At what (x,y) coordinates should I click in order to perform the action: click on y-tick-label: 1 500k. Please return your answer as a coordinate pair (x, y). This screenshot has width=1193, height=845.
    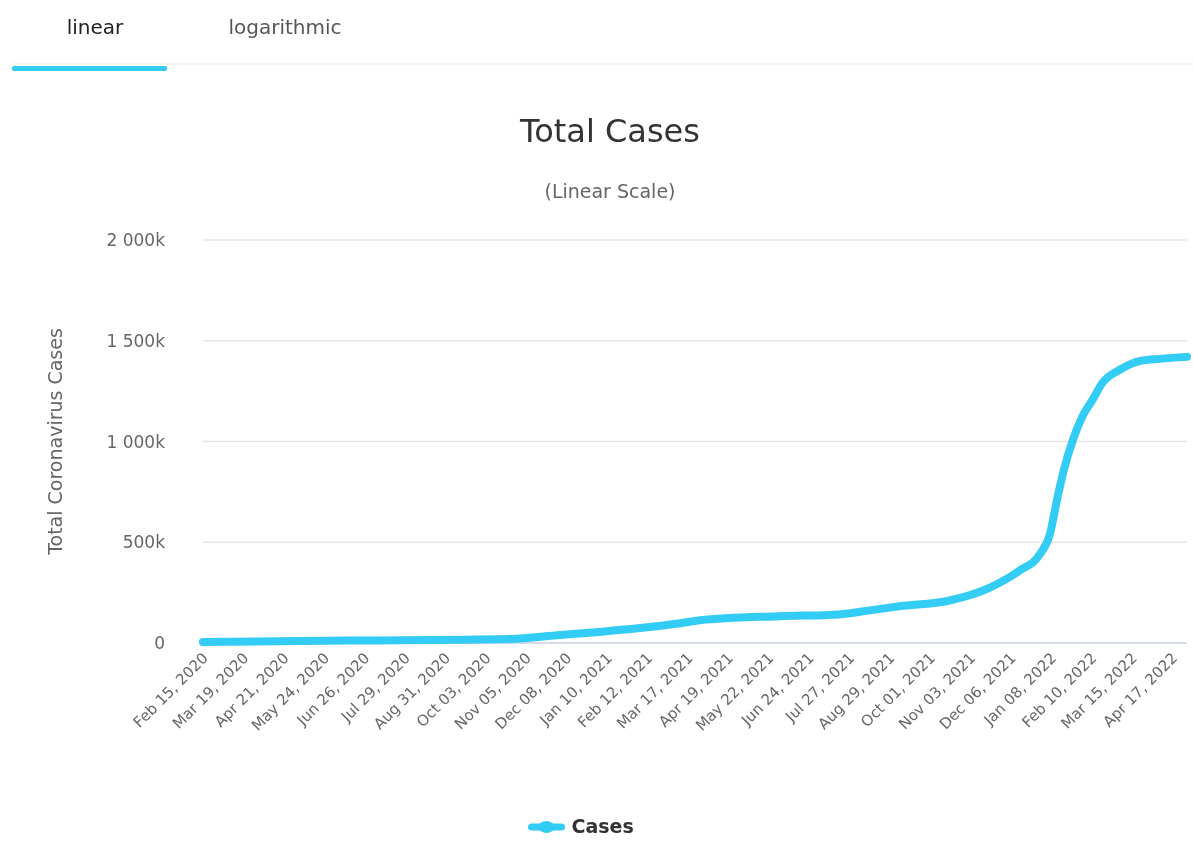
    Looking at the image, I should click on (136, 340).